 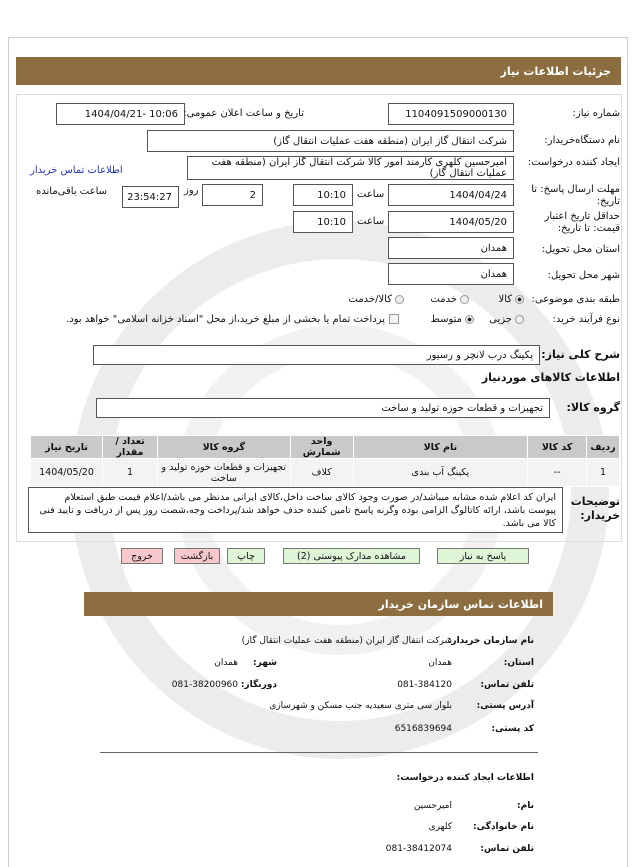 I want to click on fax-value: 081-38200960, so click(x=204, y=685).